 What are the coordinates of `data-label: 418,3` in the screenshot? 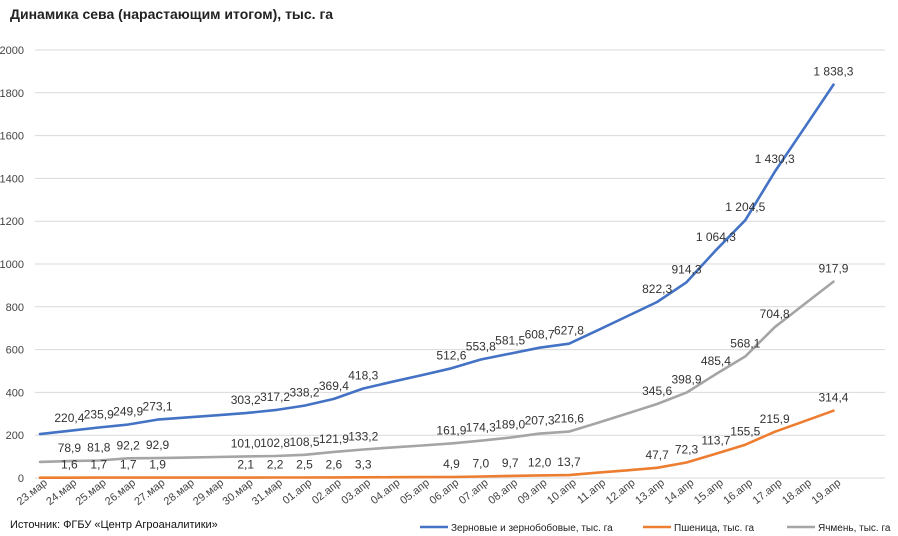 It's located at (363, 375).